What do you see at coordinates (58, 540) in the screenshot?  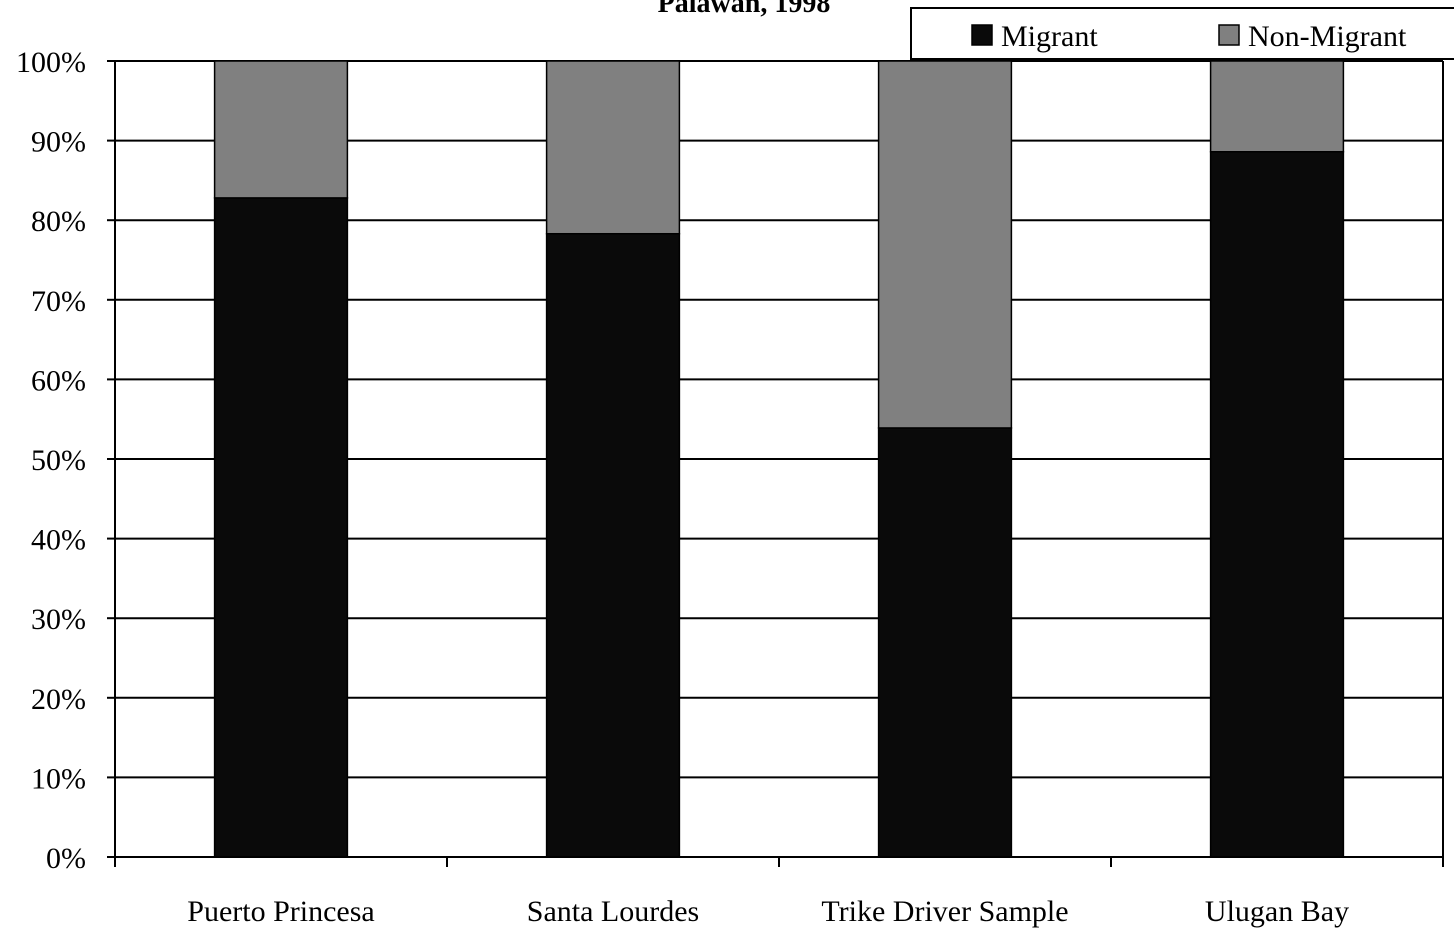 I see `y-tick-label: 40%` at bounding box center [58, 540].